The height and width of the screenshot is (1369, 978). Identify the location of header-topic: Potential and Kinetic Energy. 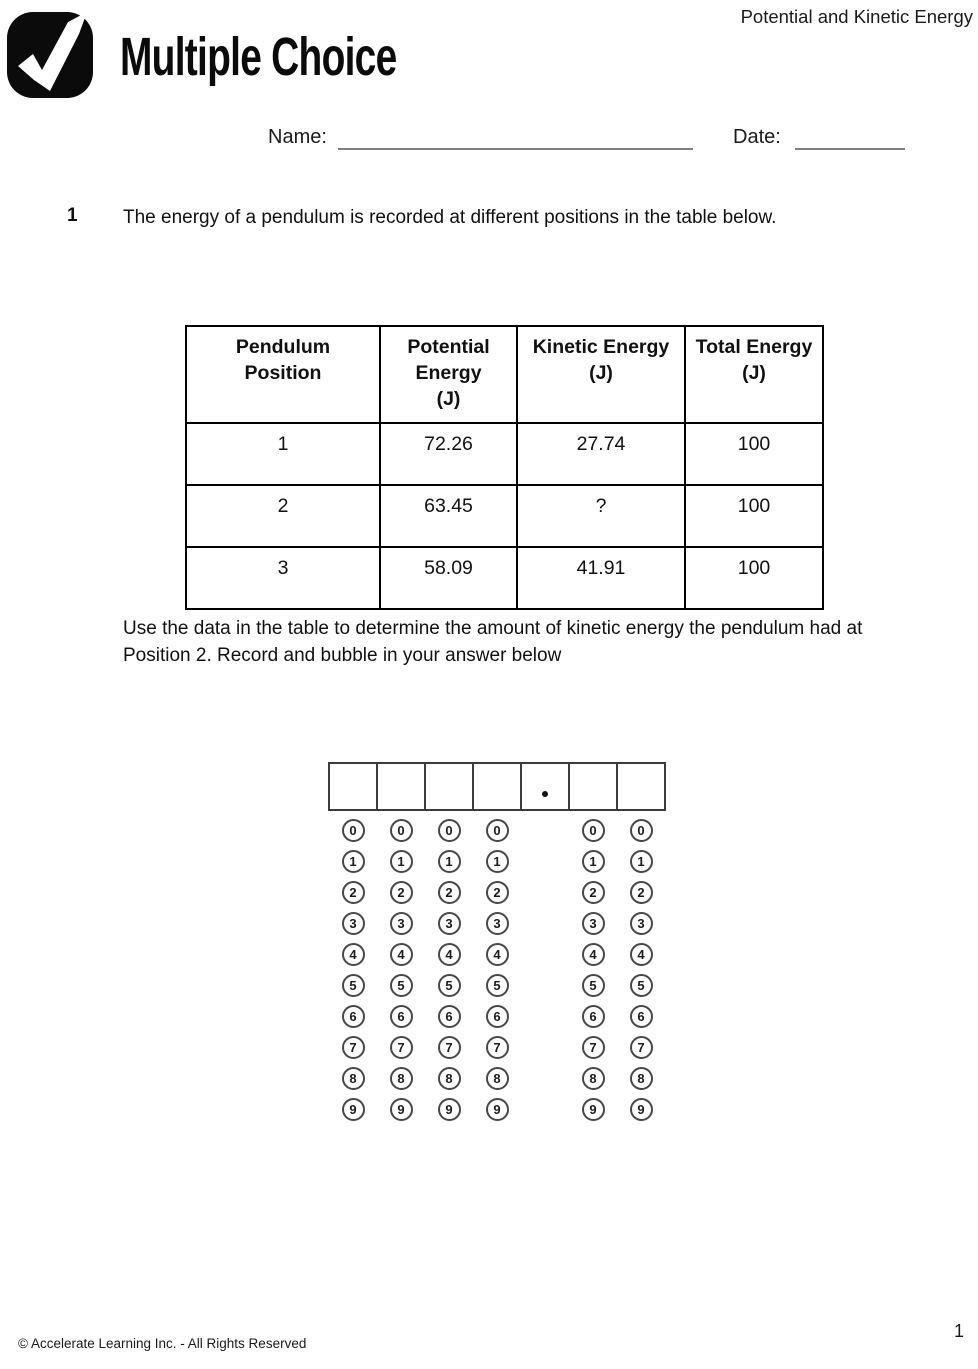
(856, 16).